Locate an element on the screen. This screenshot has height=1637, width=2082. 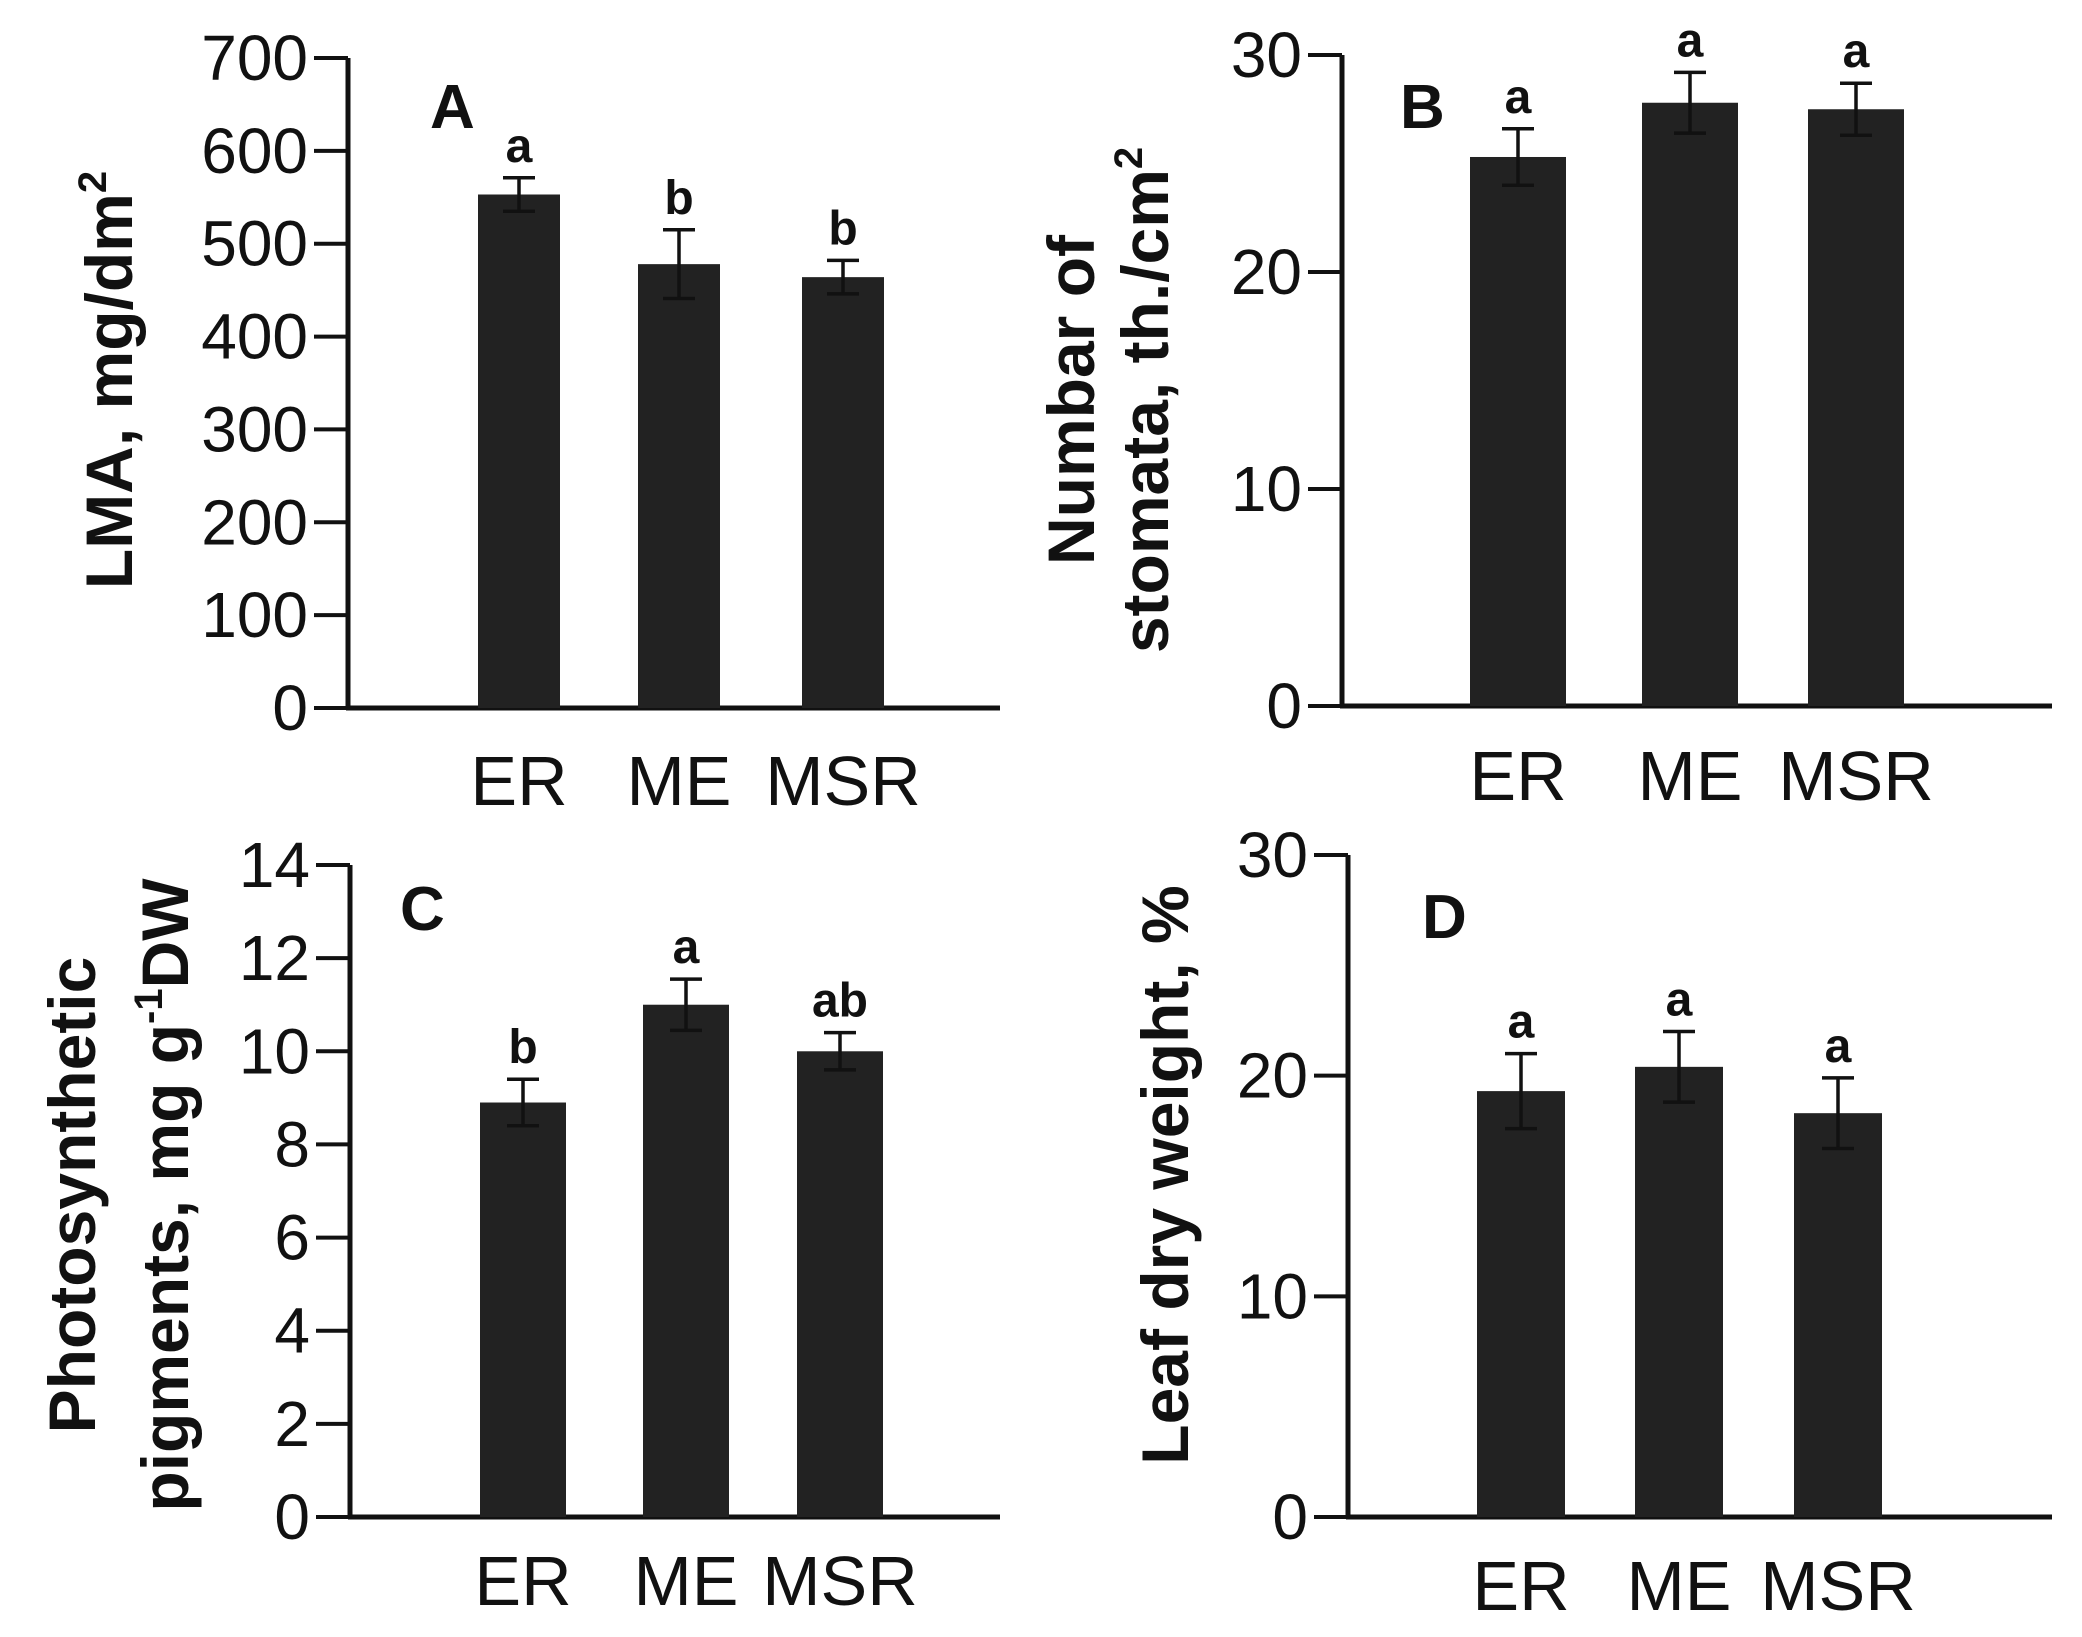
panel-b-category-label: MSR is located at coordinates (1856, 776).